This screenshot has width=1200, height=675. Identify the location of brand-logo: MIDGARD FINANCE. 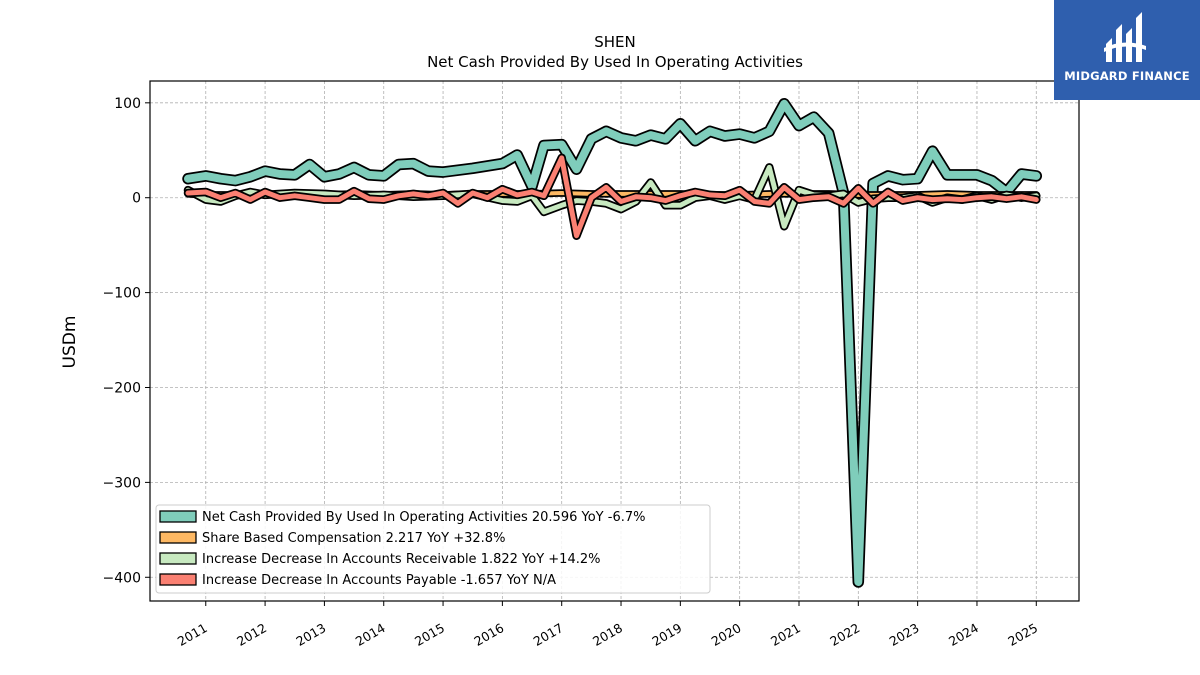
(1127, 50).